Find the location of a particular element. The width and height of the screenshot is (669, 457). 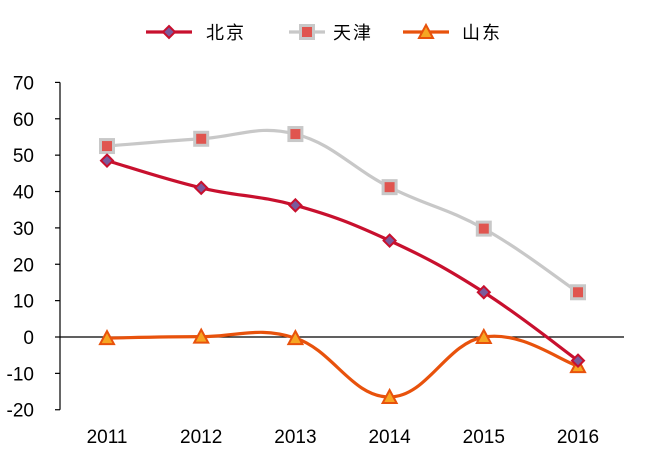

y-tick-label: -10 is located at coordinates (20, 374).